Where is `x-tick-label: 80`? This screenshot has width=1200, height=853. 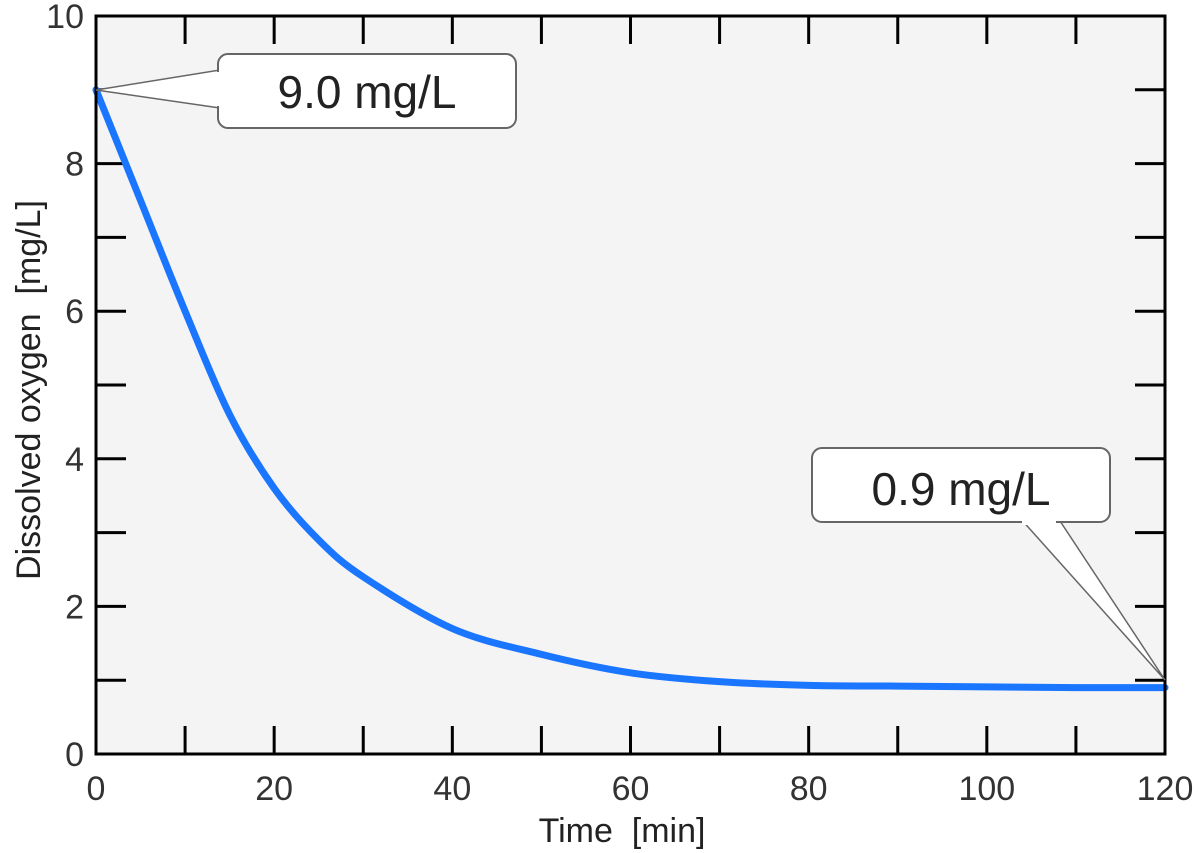
x-tick-label: 80 is located at coordinates (809, 789).